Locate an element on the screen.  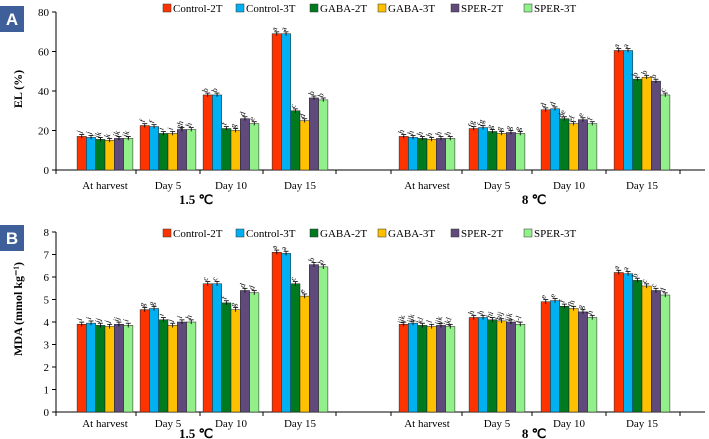
panel-b-sig-letter: e is located at coordinates (544, 296).